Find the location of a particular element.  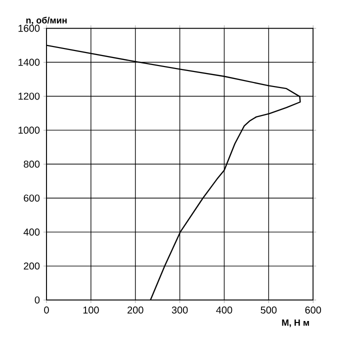

y-tick-label: 200 is located at coordinates (32, 266).